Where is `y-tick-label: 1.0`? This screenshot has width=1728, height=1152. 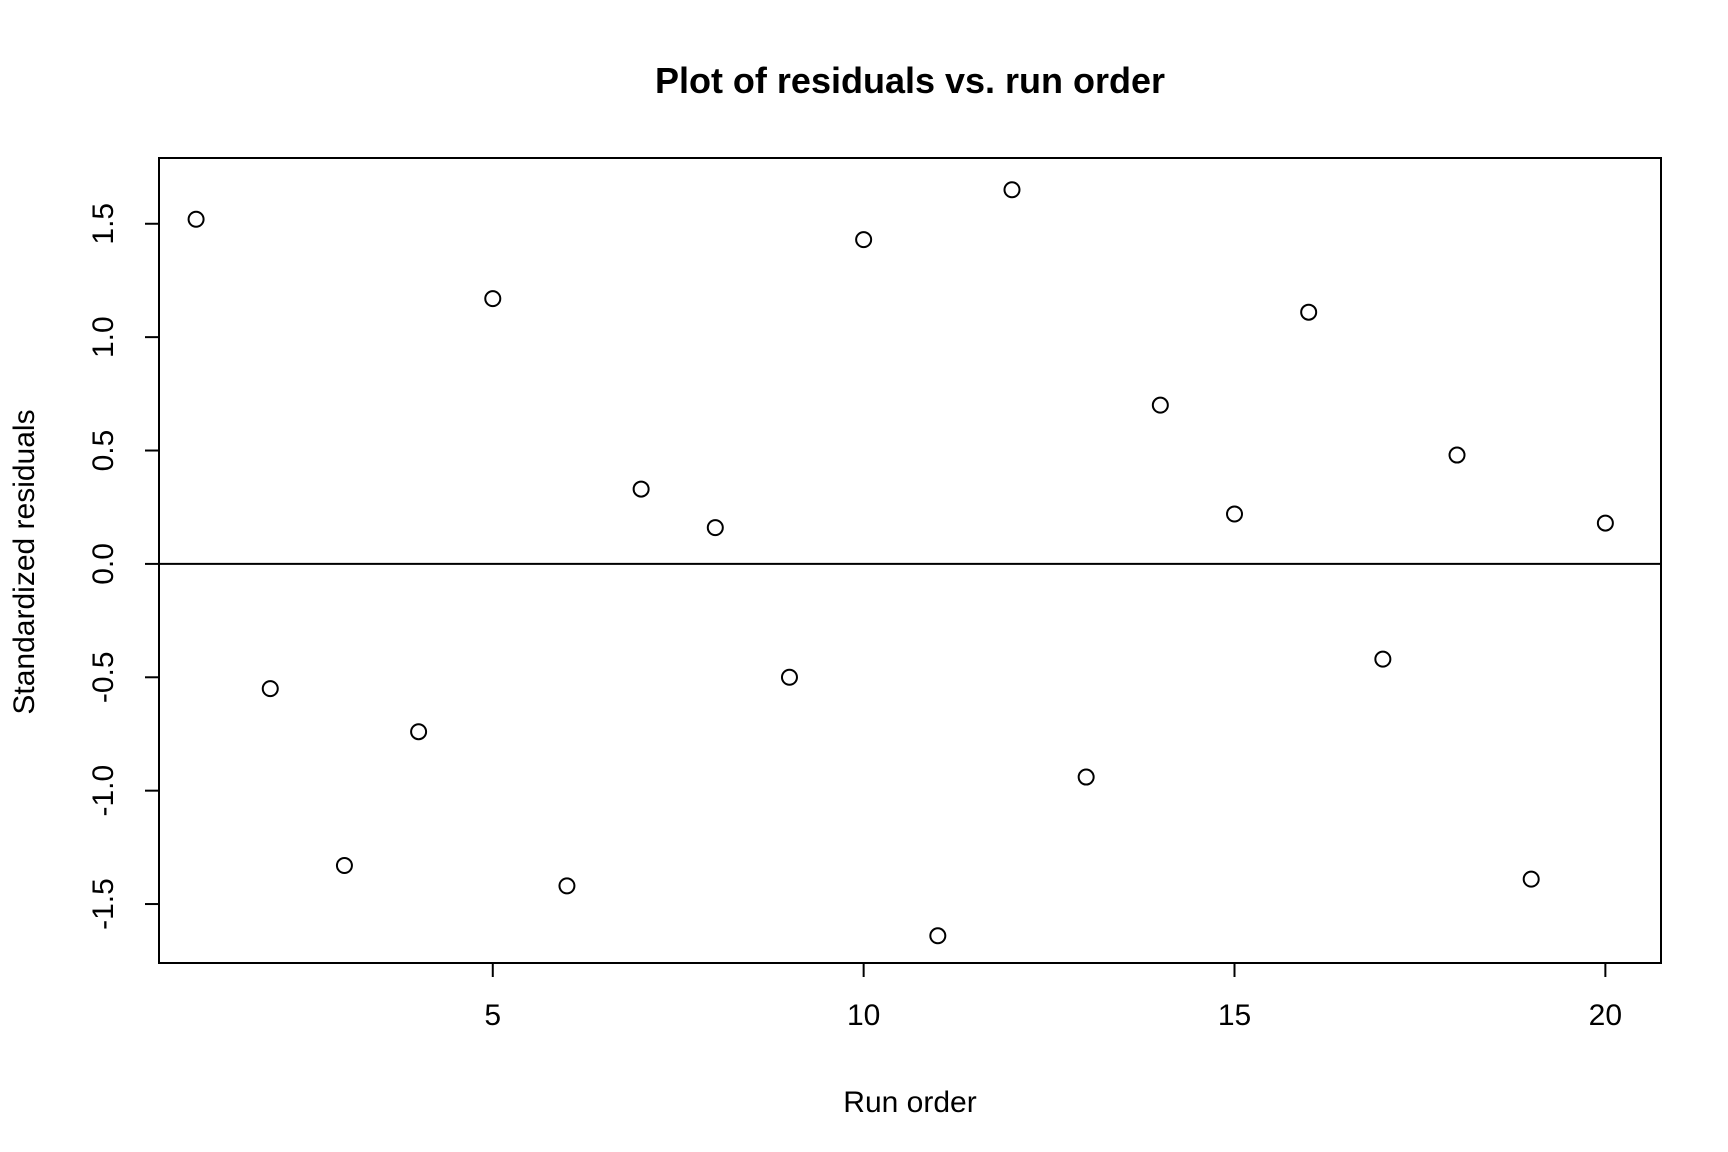 y-tick-label: 1.0 is located at coordinates (103, 337).